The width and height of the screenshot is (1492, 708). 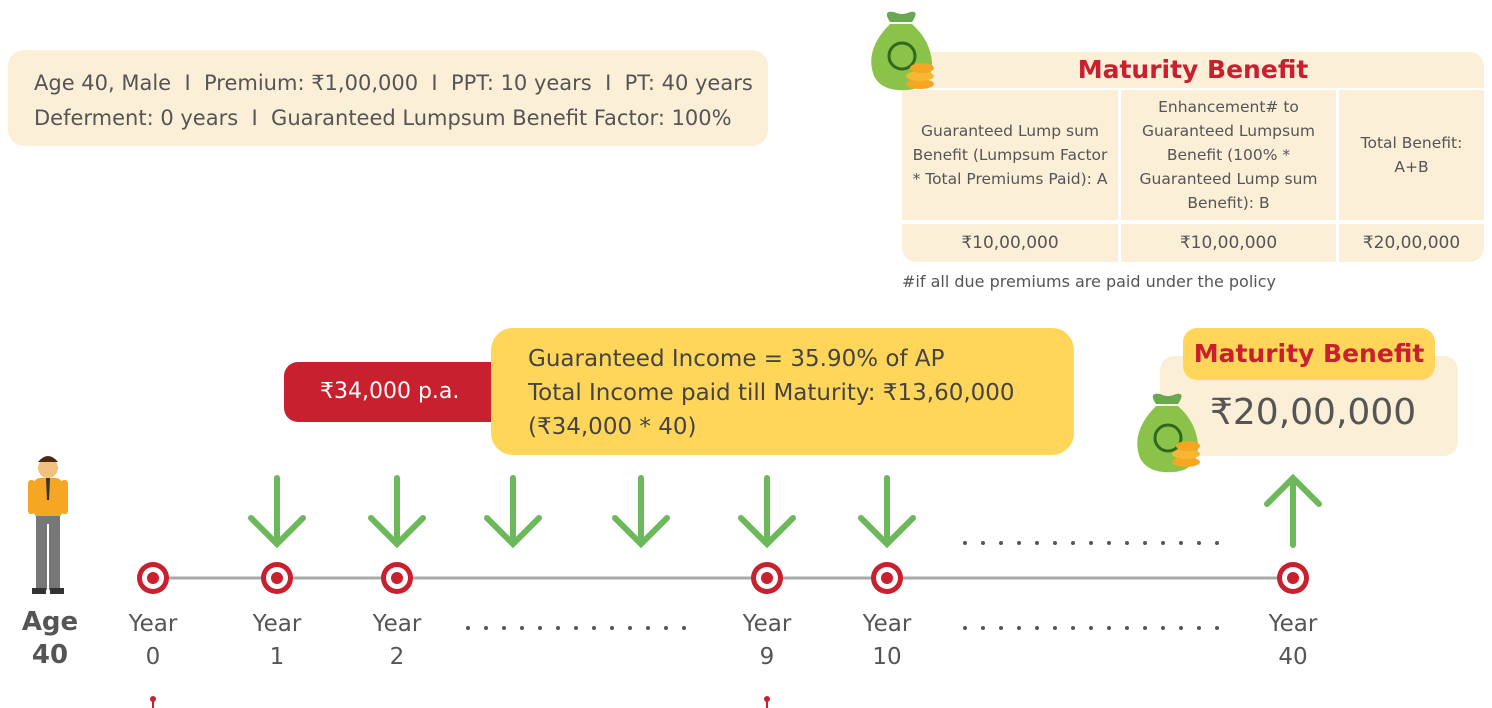 I want to click on maturity-amount: ₹20,00,000, so click(x=1313, y=412).